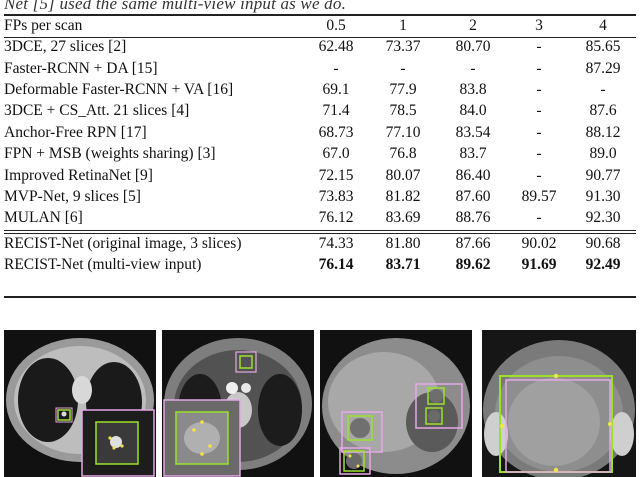 The height and width of the screenshot is (477, 640). I want to click on table-top-rule, so click(320, 15).